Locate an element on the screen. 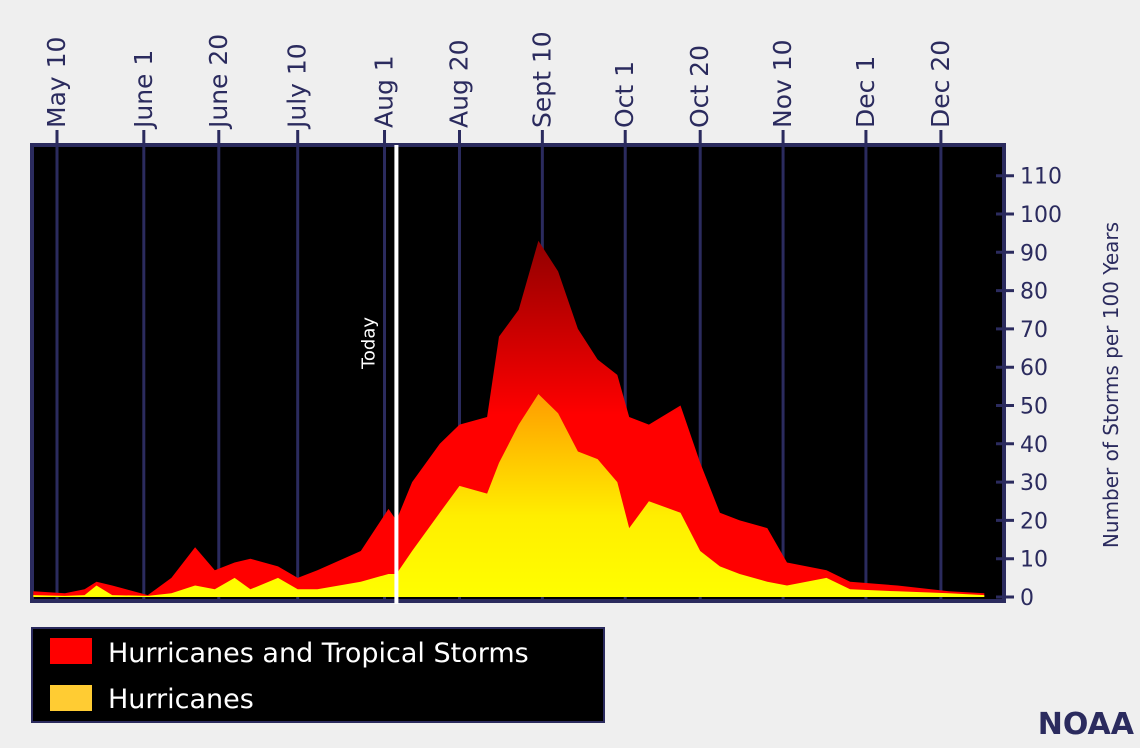 This screenshot has height=748, width=1140. legend-label-hurricanes: Hurricanes is located at coordinates (181, 699).